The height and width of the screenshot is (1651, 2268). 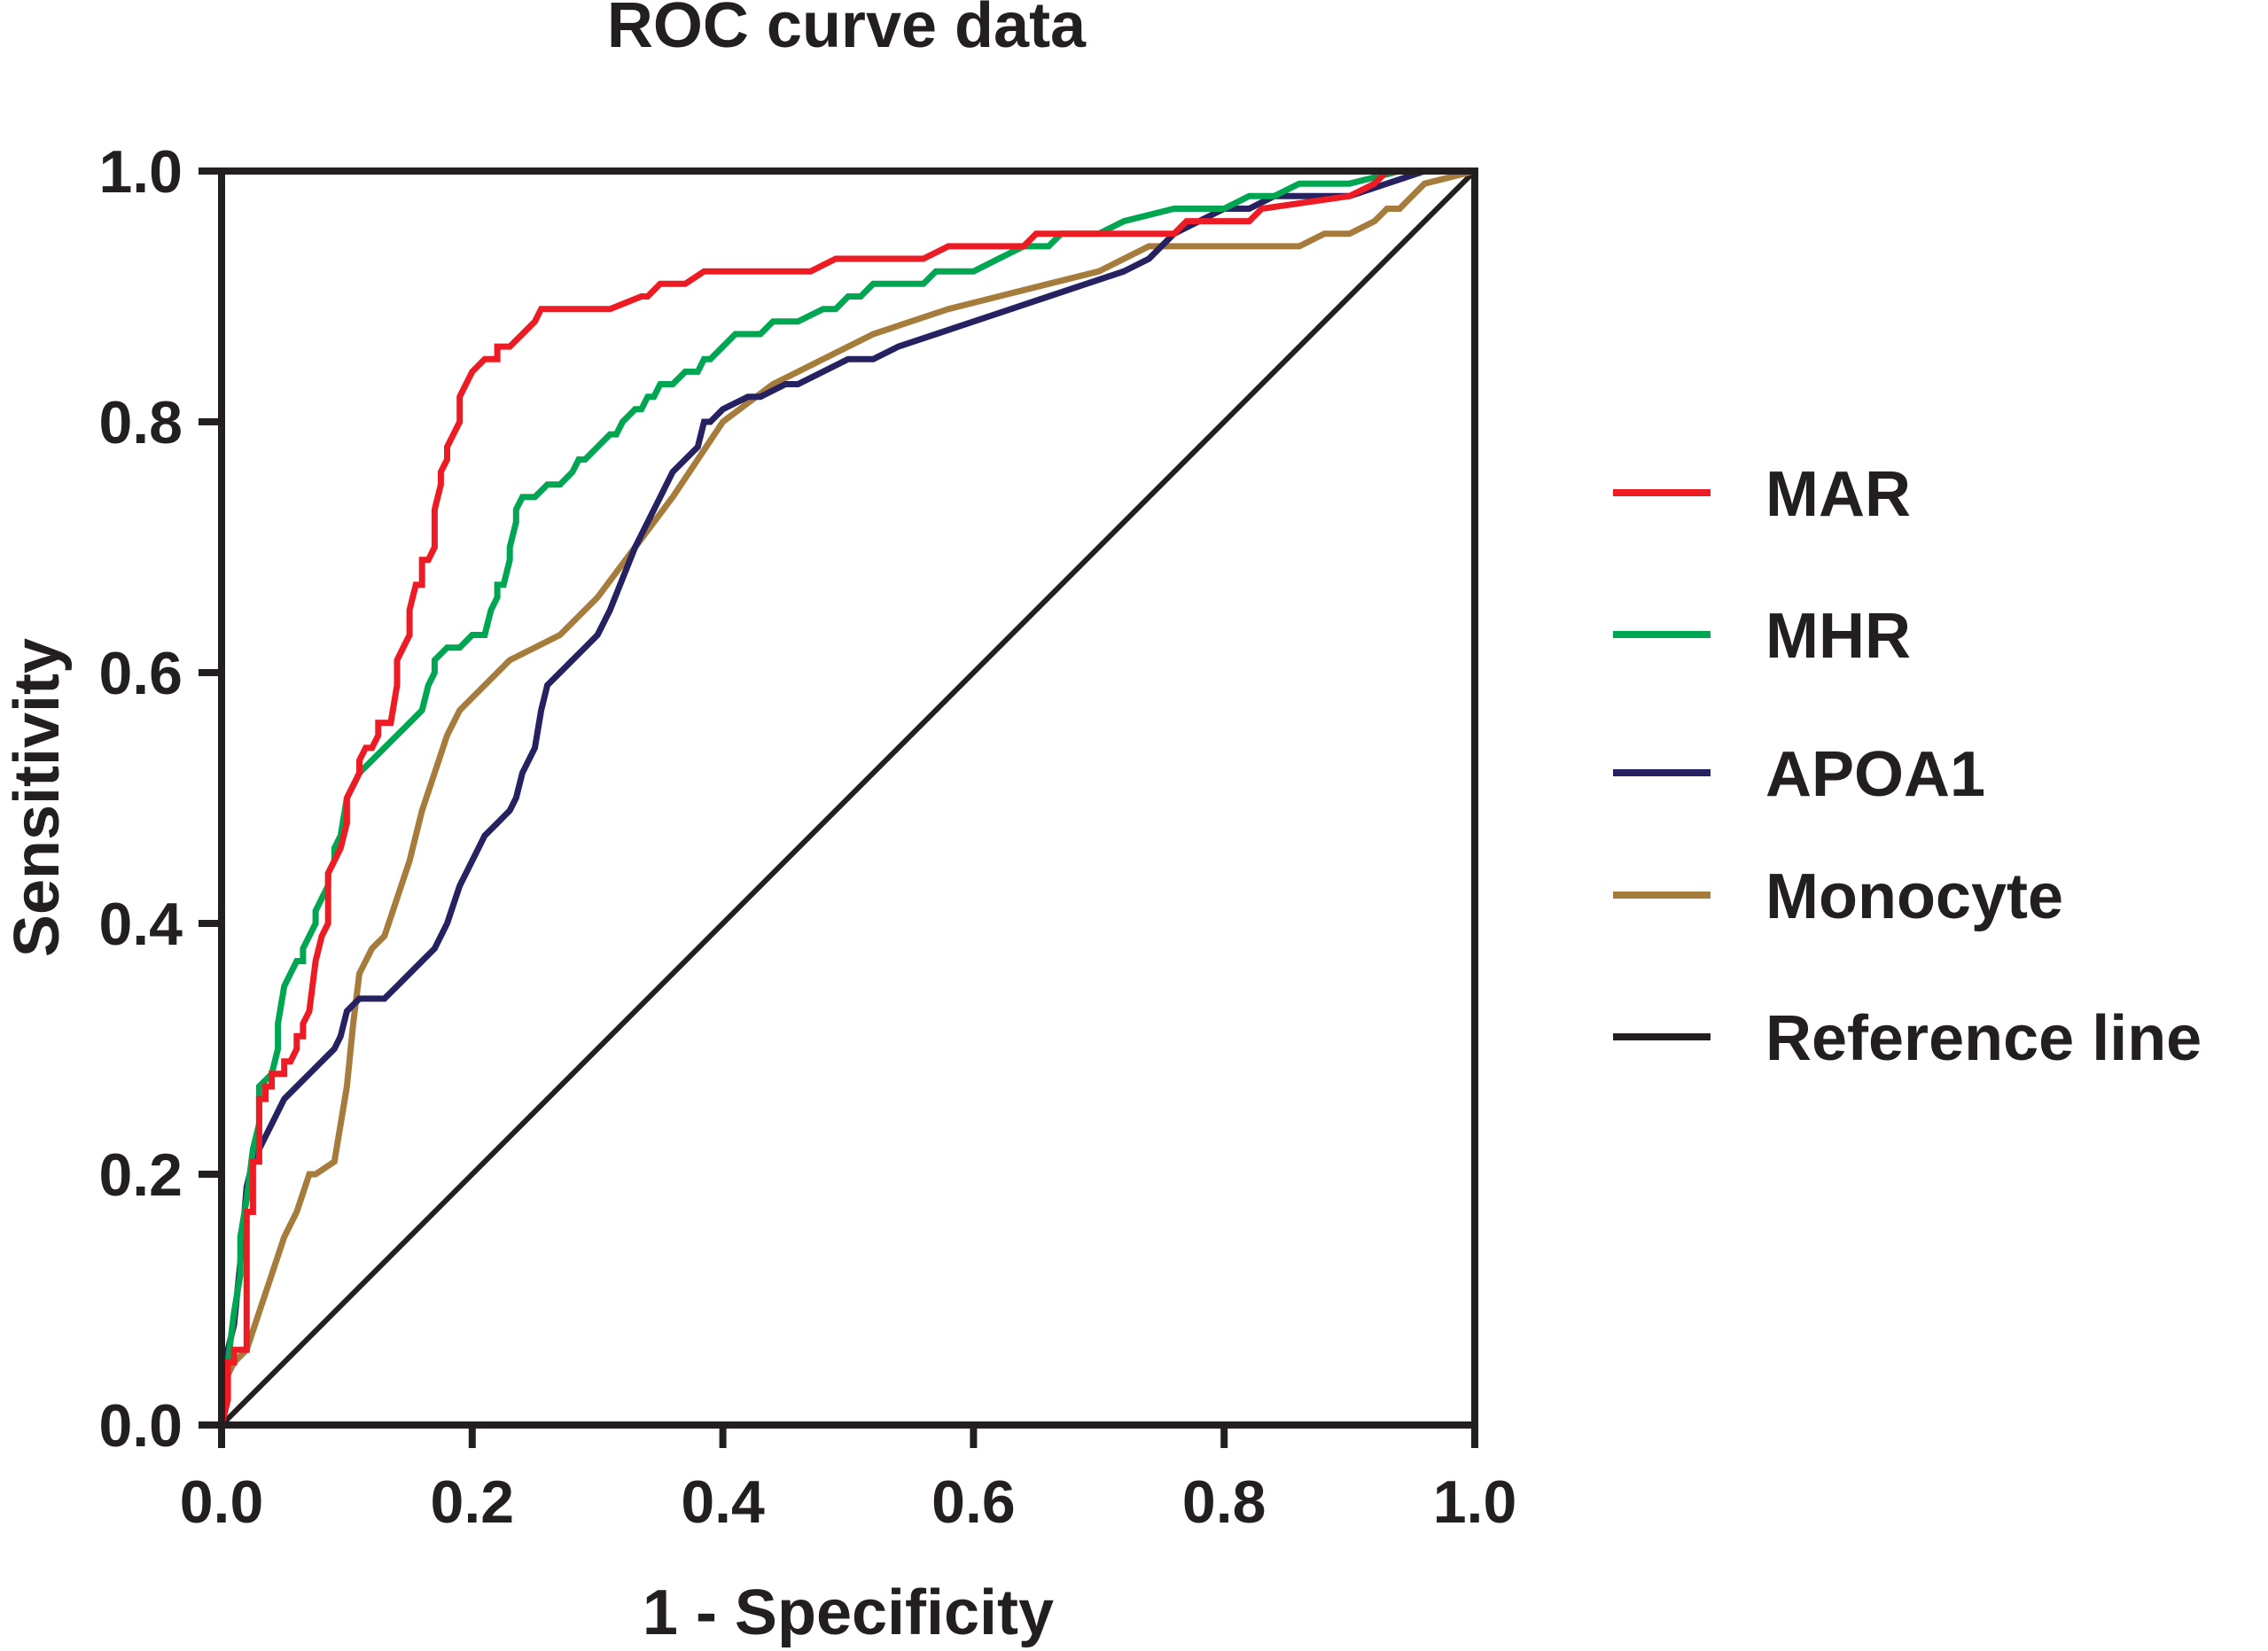 I want to click on x-tick-label: 0.6, so click(x=973, y=1502).